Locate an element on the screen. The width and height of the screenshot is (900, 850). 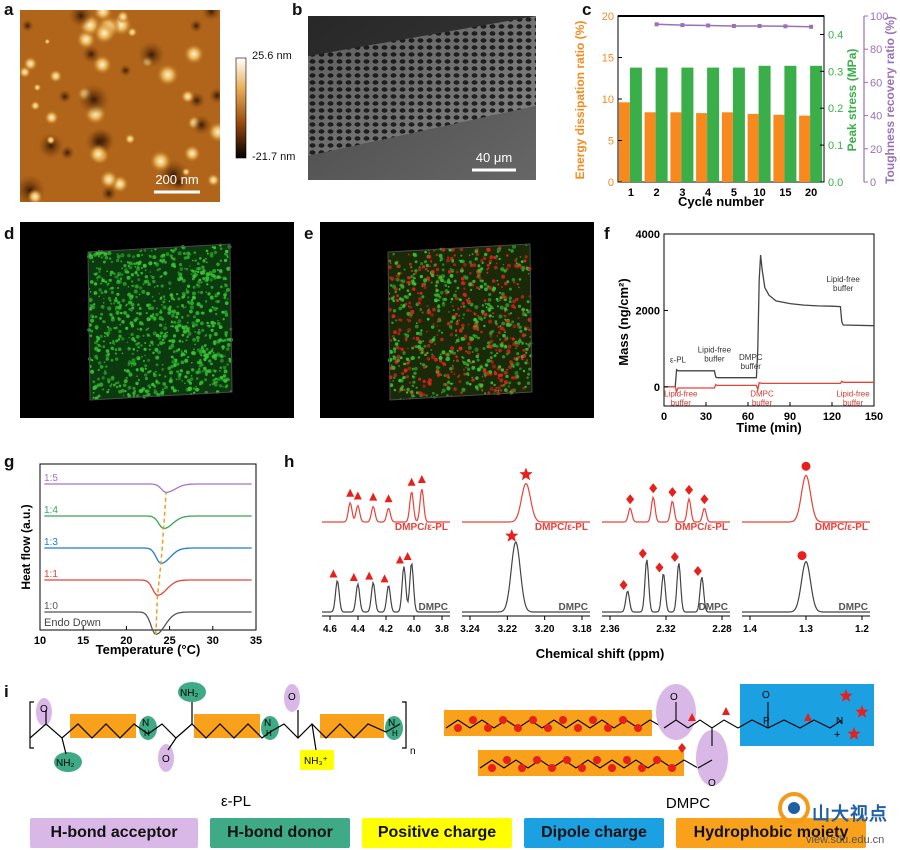
epl-h-3: H is located at coordinates (395, 733).